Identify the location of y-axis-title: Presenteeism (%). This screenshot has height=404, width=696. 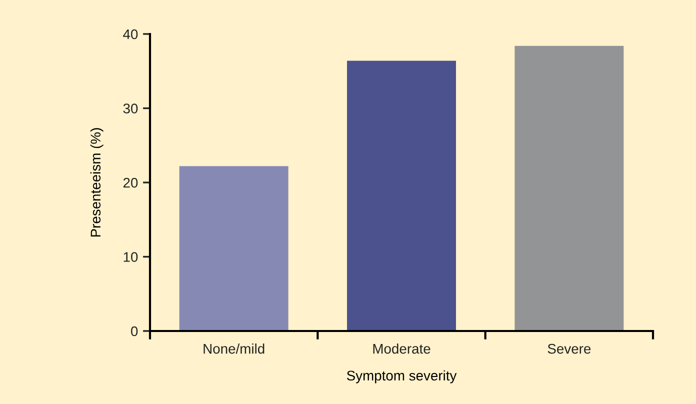
(97, 182).